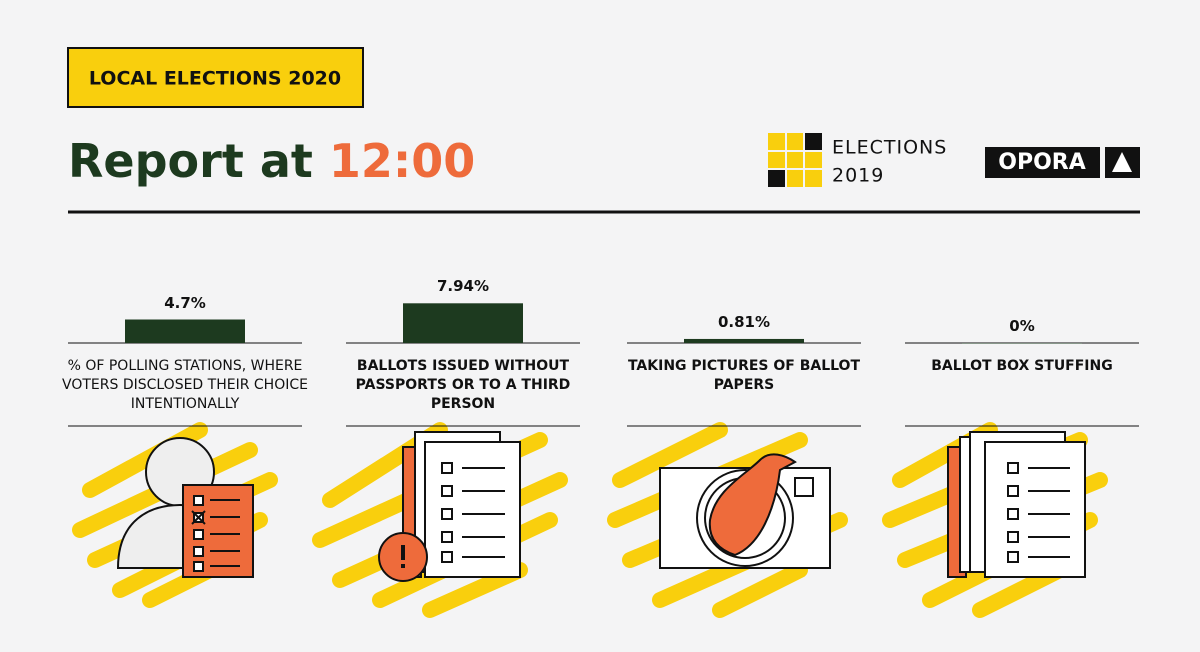 This screenshot has width=1200, height=652. Describe the element at coordinates (185, 507) in the screenshot. I see `icon-voter` at that location.